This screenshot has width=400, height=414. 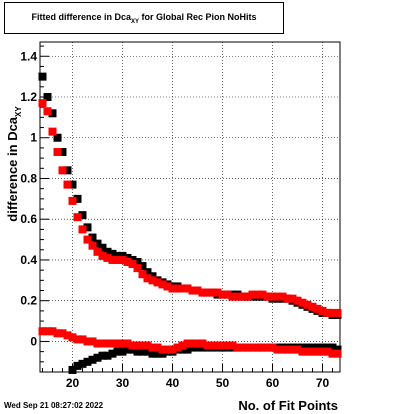 I want to click on x-tick-label: 50, so click(x=223, y=383).